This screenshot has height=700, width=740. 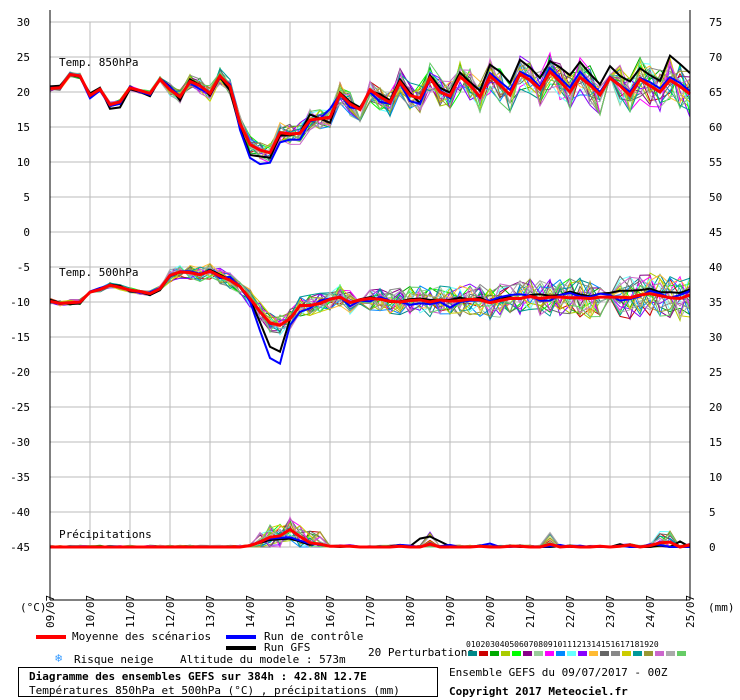 What do you see at coordinates (20, 477) in the screenshot?
I see `y-left-tick-label: -35` at bounding box center [20, 477].